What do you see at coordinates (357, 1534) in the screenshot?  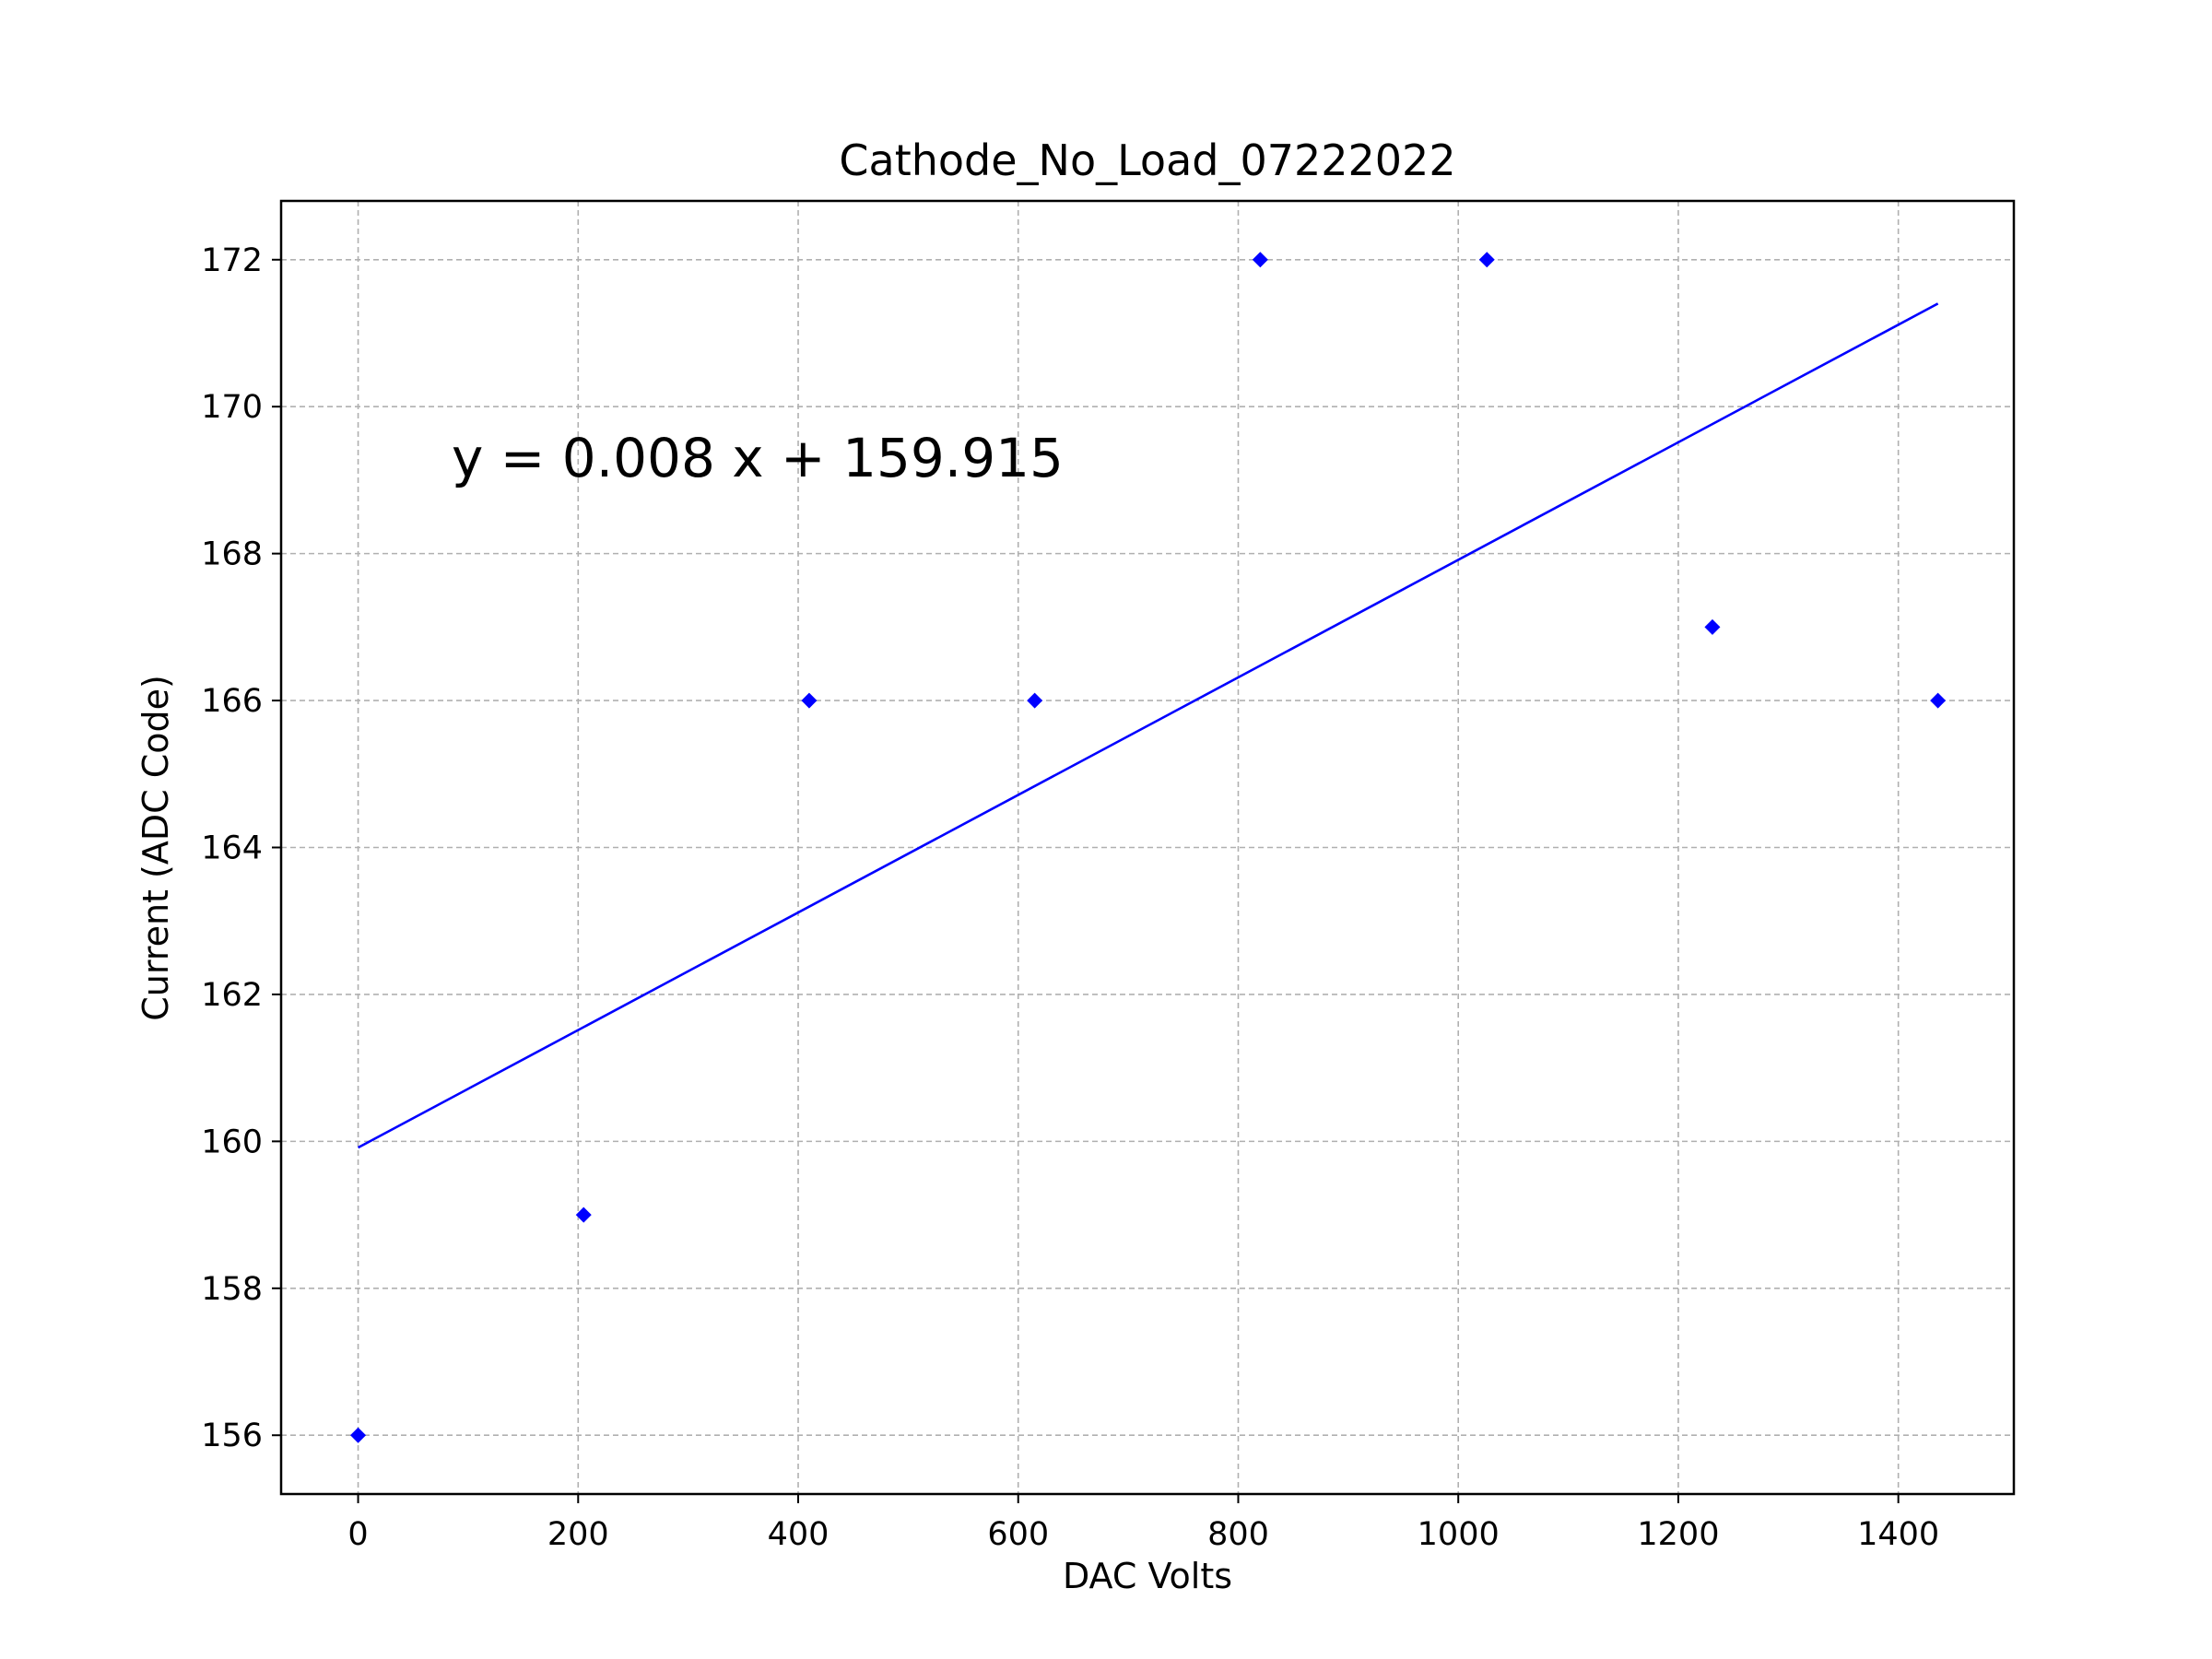 I see `x-tick-label: 0` at bounding box center [357, 1534].